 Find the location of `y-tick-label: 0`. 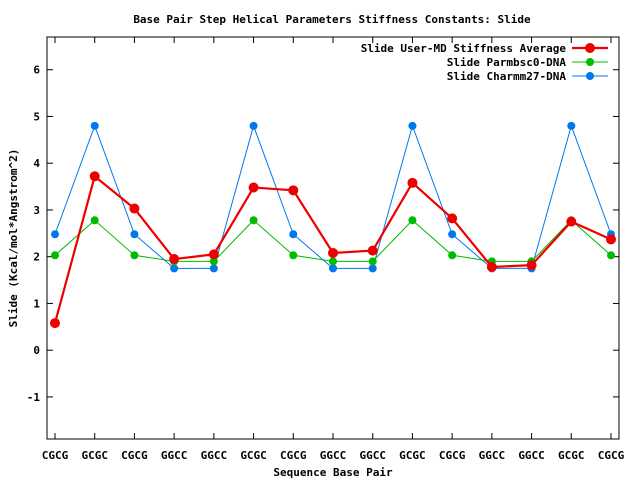

y-tick-label: 0 is located at coordinates (36, 350).